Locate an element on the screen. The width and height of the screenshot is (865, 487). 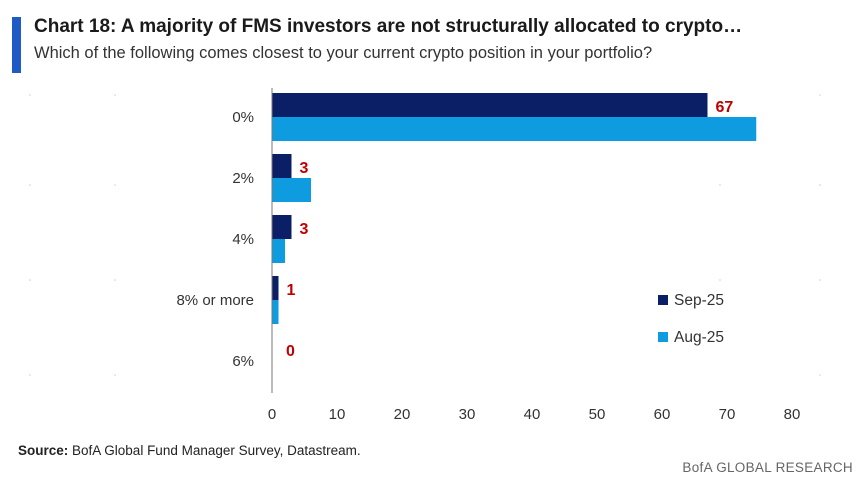
y-tick-label: 8% or more is located at coordinates (215, 300).